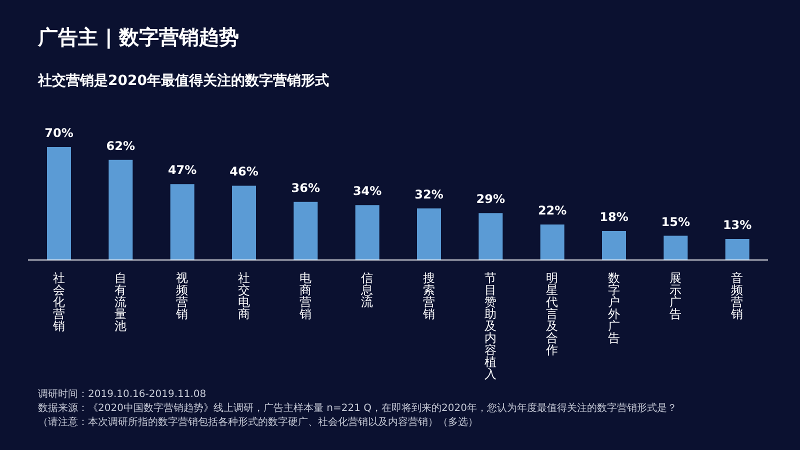 This screenshot has height=450, width=800. Describe the element at coordinates (367, 290) in the screenshot. I see `x-tick-label: 信息流` at that location.